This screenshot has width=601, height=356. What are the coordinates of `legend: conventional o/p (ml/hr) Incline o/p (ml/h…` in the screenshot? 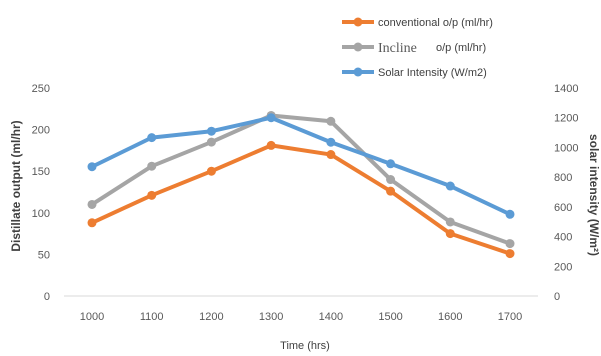 It's located at (417, 48).